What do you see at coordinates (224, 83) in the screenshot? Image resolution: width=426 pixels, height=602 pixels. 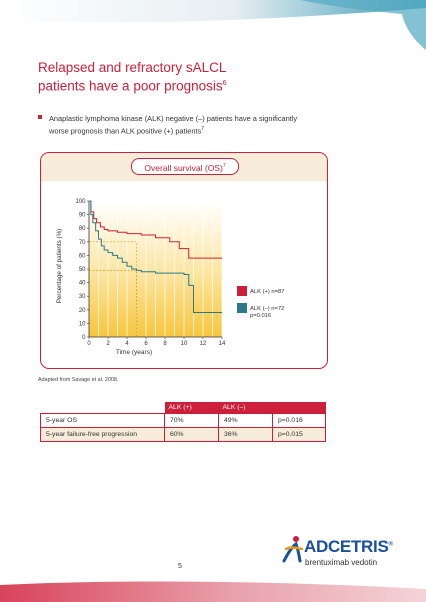 I see `title-reference: 6` at bounding box center [224, 83].